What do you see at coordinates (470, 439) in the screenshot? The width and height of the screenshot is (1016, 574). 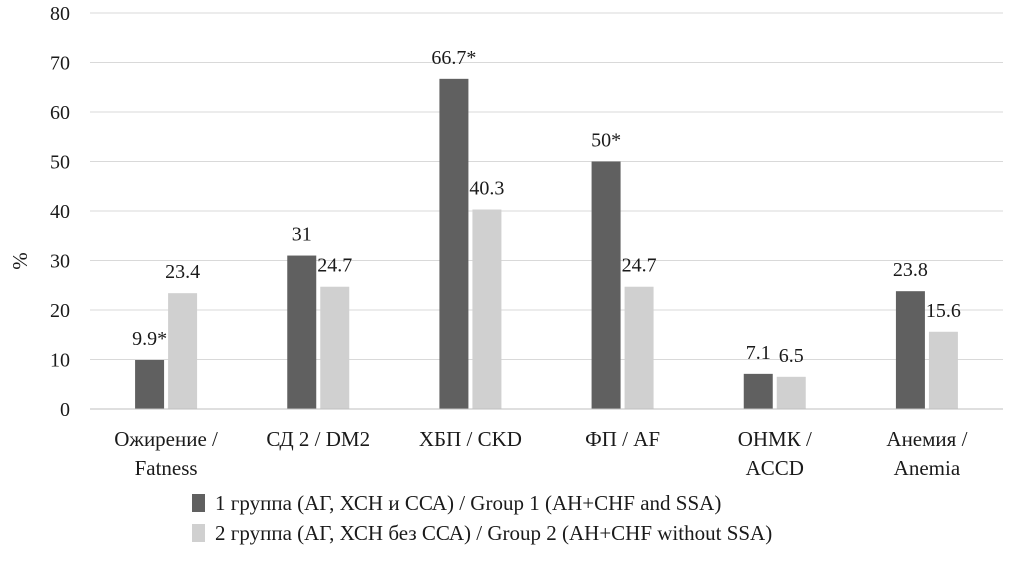 I see `x-category-label: ХБП / CKD` at bounding box center [470, 439].